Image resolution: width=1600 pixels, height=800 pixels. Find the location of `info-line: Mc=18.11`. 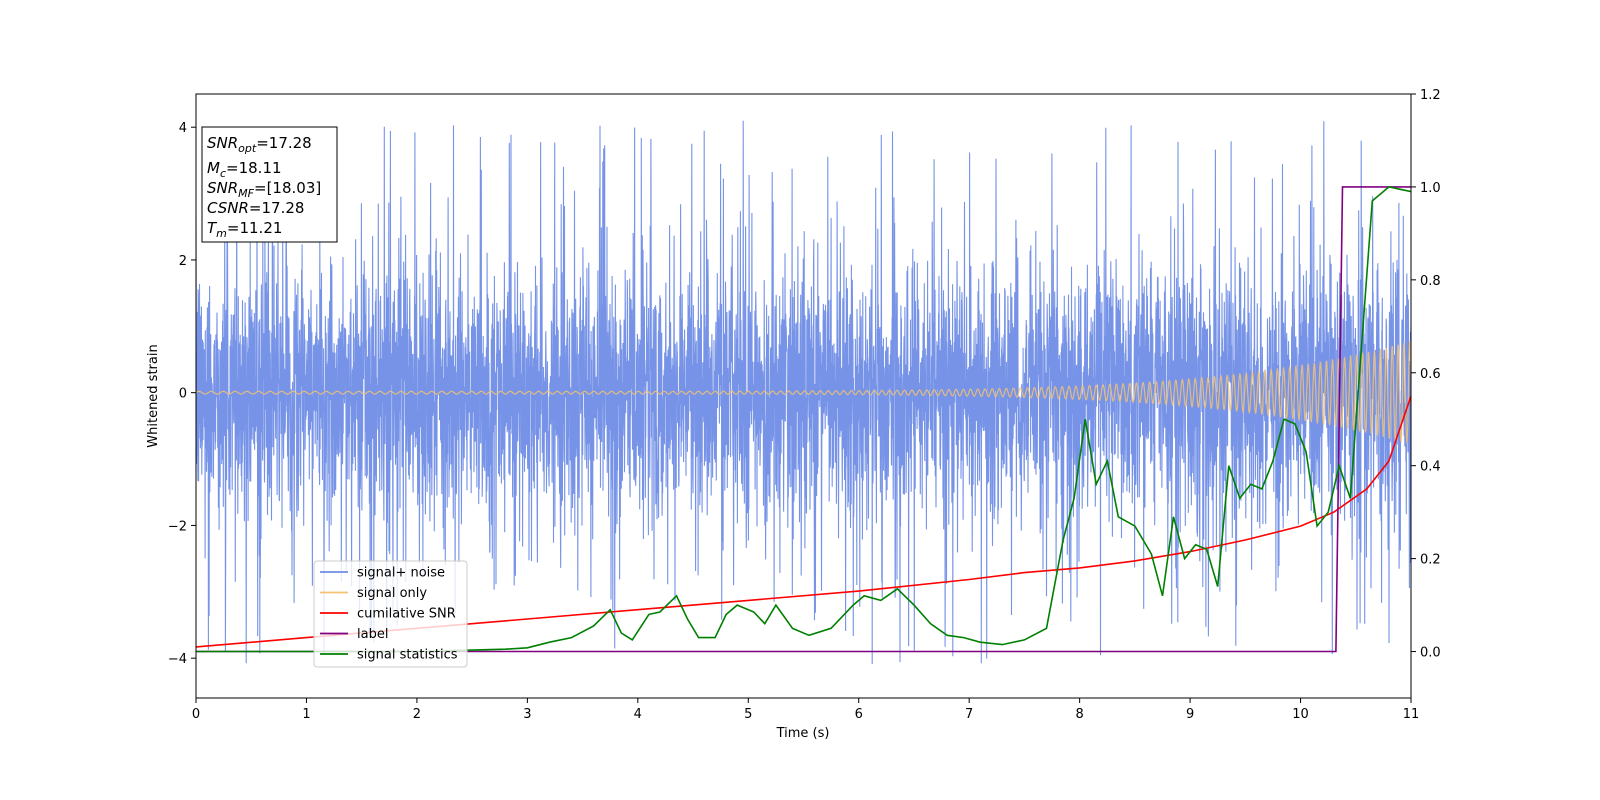

info-line: Mc=18.11 is located at coordinates (244, 169).